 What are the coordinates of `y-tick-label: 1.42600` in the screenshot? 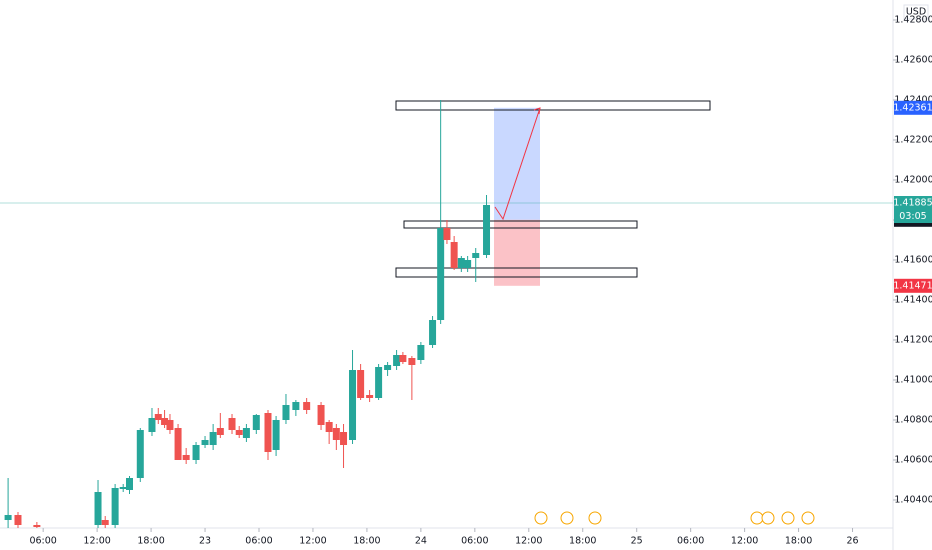 It's located at (913, 60).